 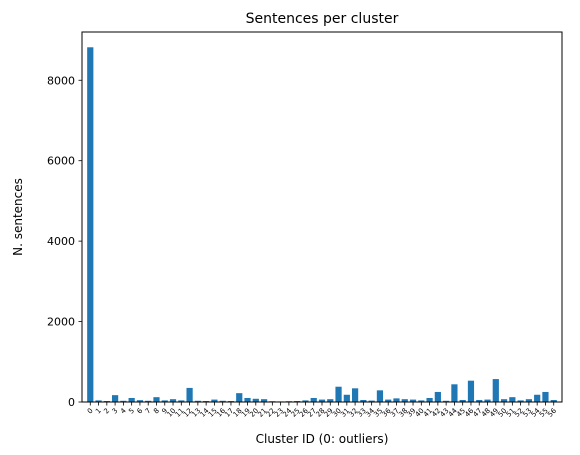 What do you see at coordinates (71, 402) in the screenshot?
I see `y-tick-label: 0` at bounding box center [71, 402].